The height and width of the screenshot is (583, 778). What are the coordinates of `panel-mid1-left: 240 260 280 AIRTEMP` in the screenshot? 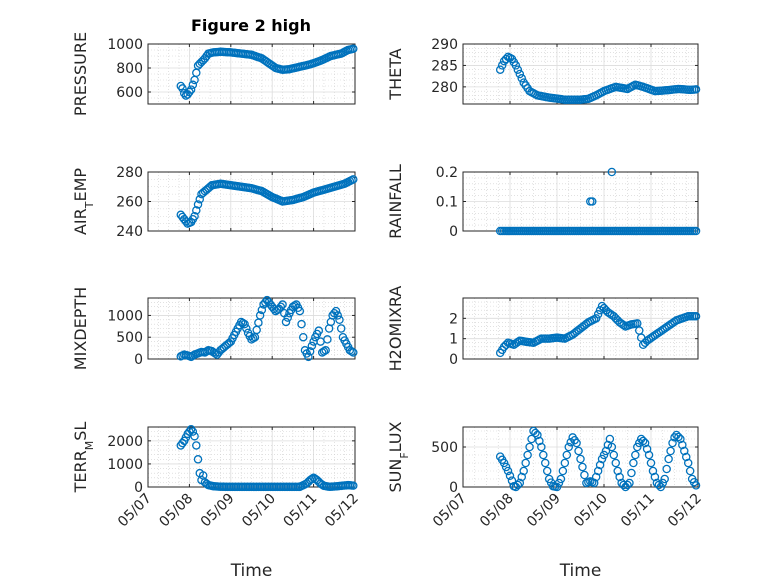 It's located at (214, 202).